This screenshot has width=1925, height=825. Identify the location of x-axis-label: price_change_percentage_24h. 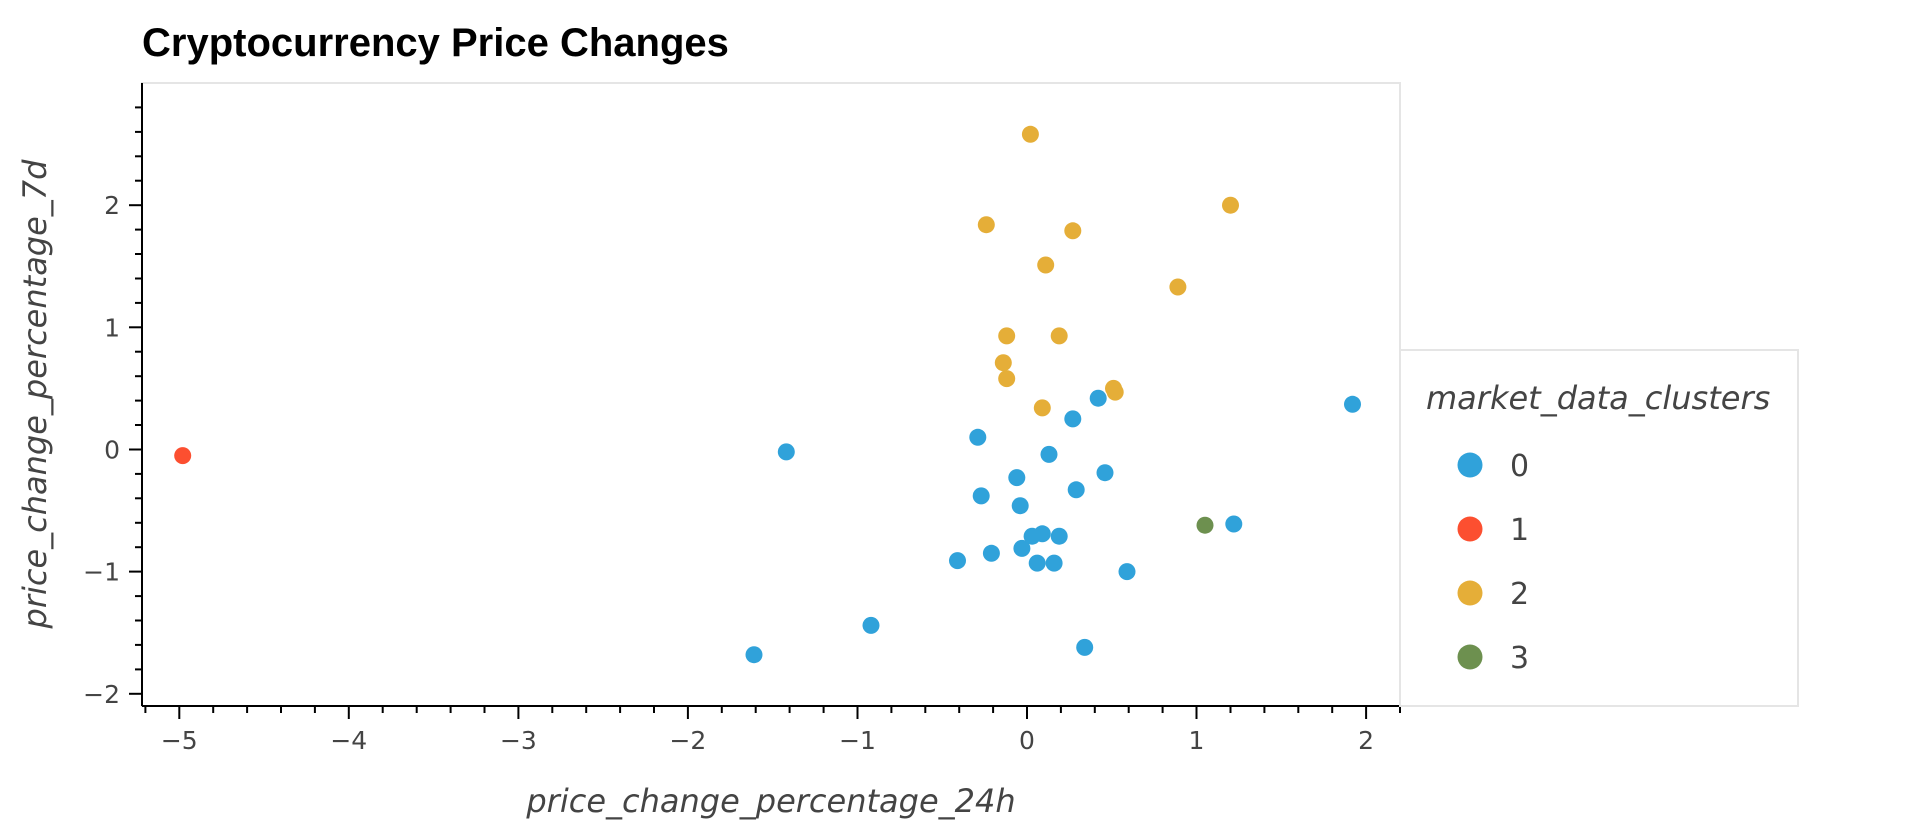
(770, 801).